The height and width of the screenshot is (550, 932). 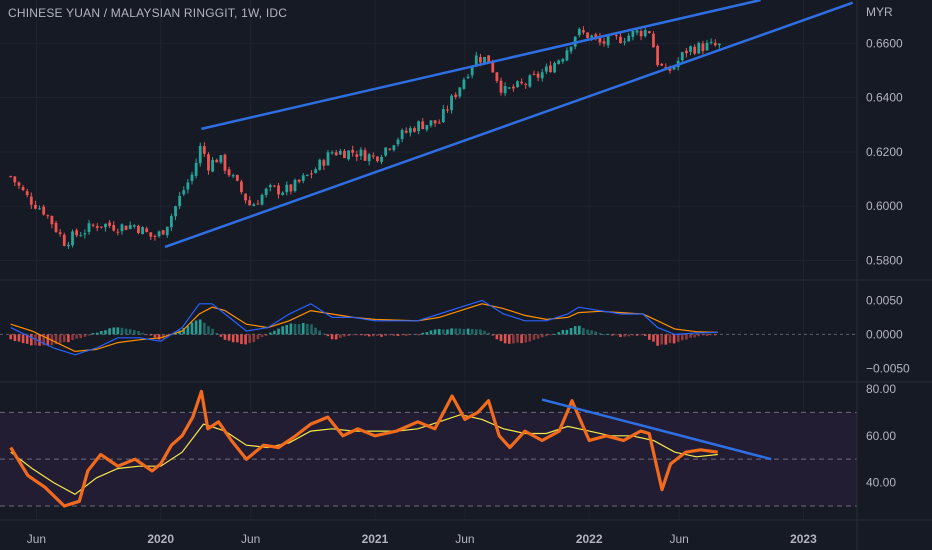 I want to click on rsi-tick-label: 40.00, so click(x=881, y=483).